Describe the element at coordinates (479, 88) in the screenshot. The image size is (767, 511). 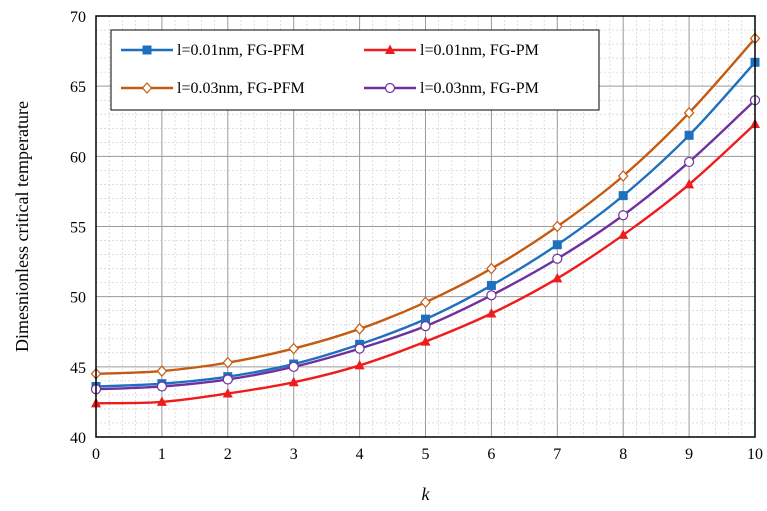
I see `legend-label: l=0.03nm, FG-PM` at that location.